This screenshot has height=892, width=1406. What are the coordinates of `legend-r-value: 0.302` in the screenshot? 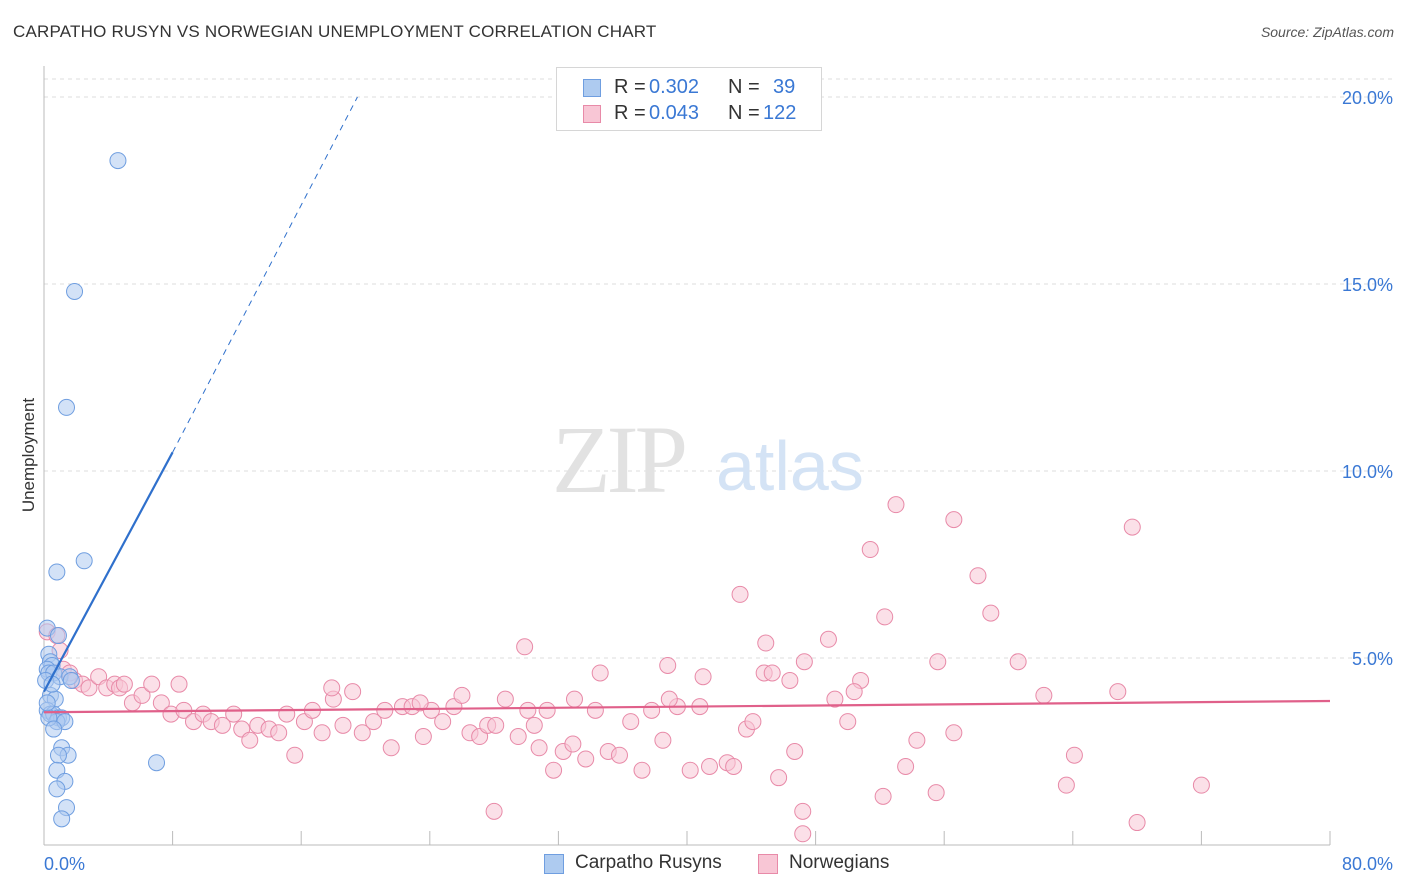 It's located at (674, 87).